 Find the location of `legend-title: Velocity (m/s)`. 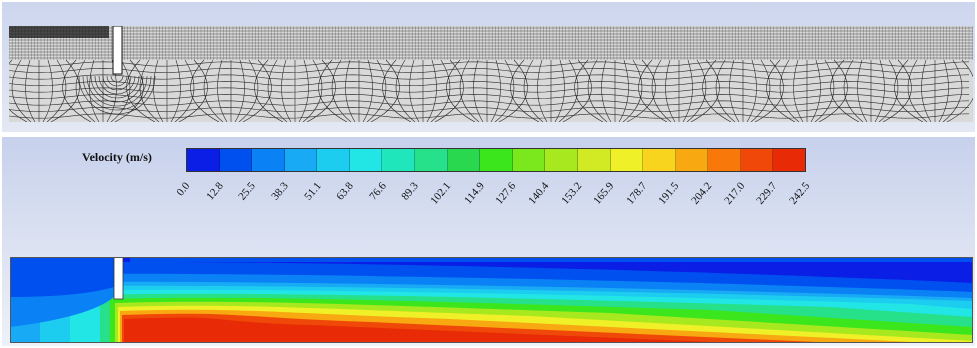

legend-title: Velocity (m/s) is located at coordinates (117, 157).